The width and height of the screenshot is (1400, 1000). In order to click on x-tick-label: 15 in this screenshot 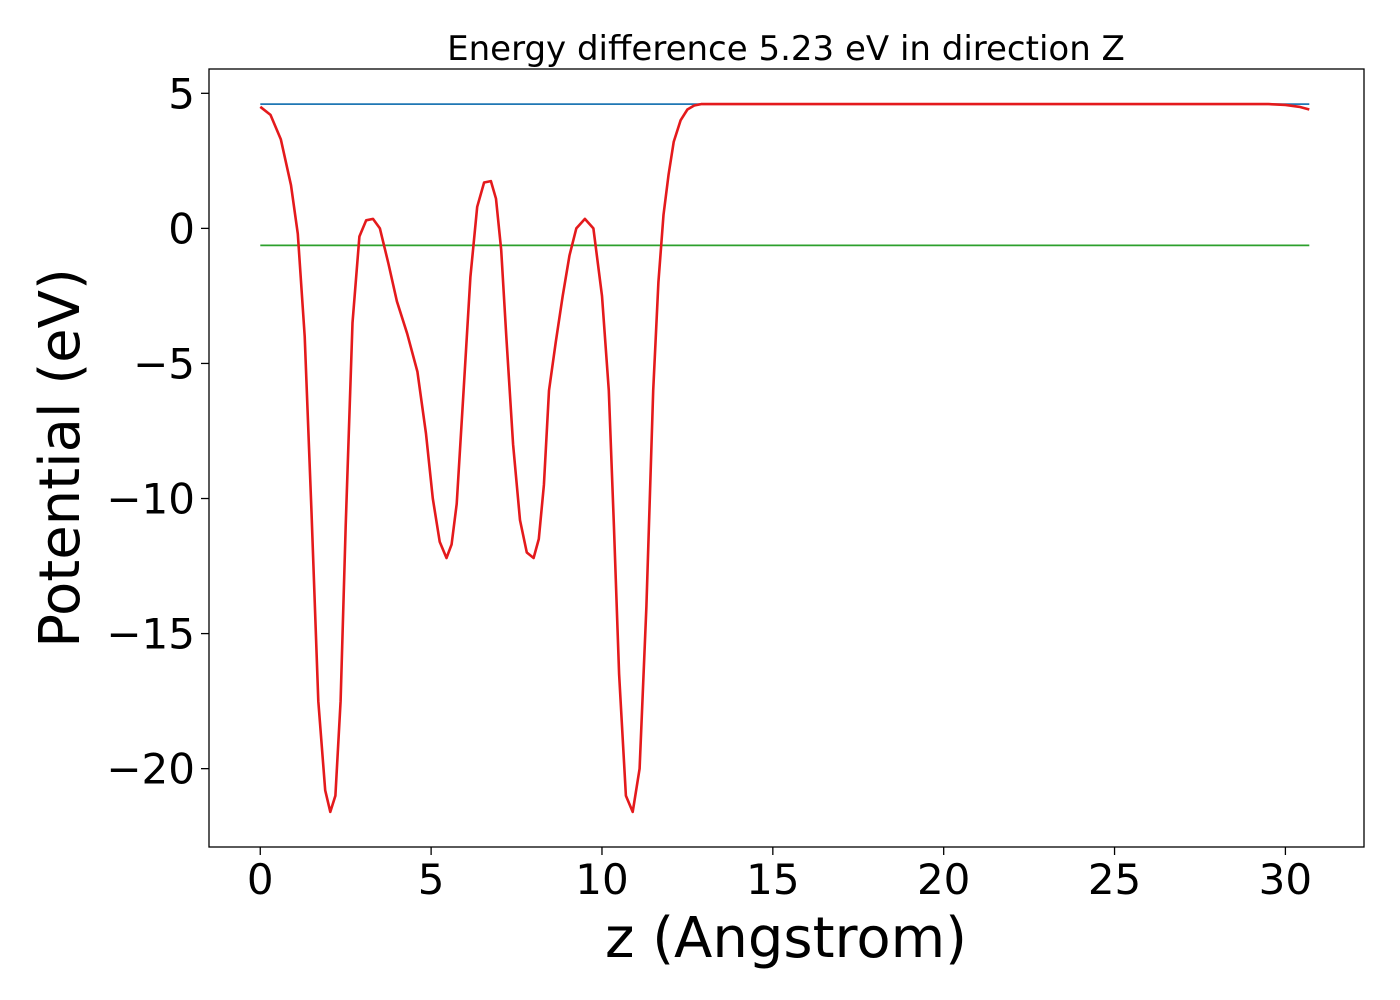, I will do `click(772, 879)`.